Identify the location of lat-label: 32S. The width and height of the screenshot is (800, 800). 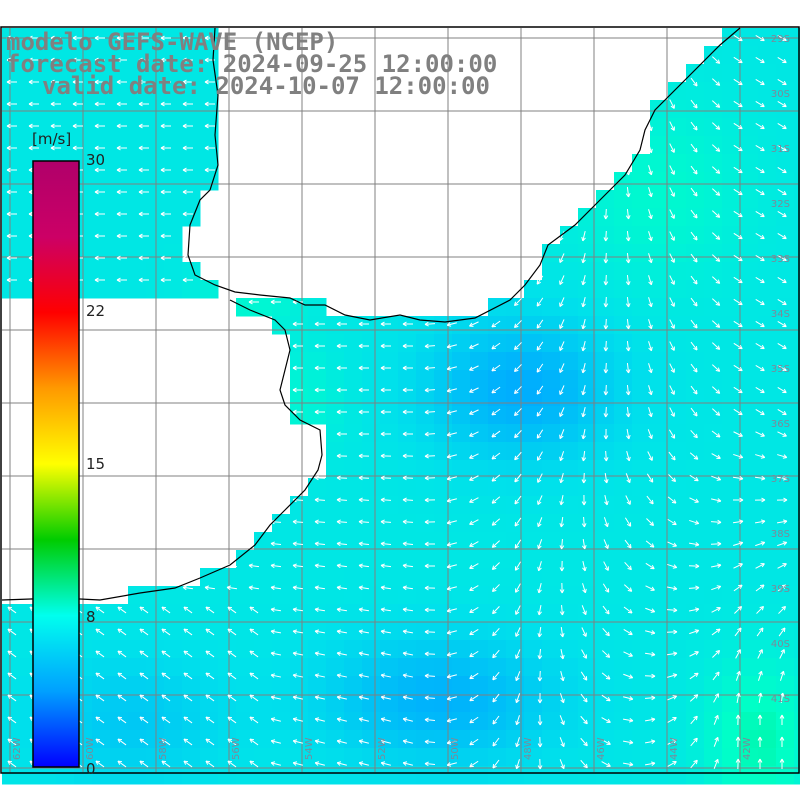
(780, 204).